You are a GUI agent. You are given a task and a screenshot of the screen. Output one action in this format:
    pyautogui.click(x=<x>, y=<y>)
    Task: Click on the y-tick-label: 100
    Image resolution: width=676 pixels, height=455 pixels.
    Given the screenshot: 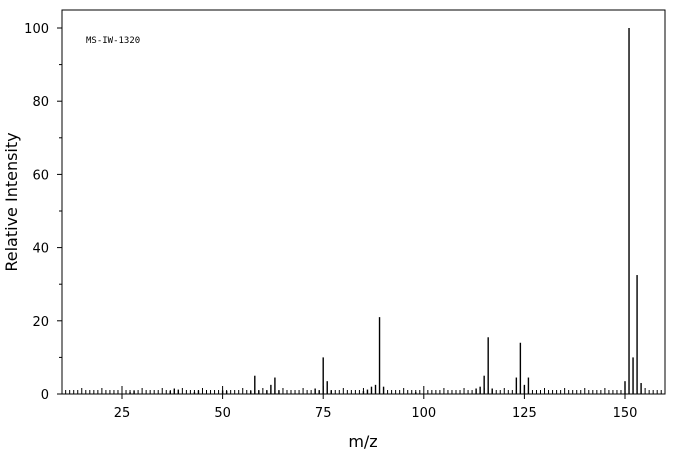 What is the action you would take?
    pyautogui.click(x=36, y=29)
    